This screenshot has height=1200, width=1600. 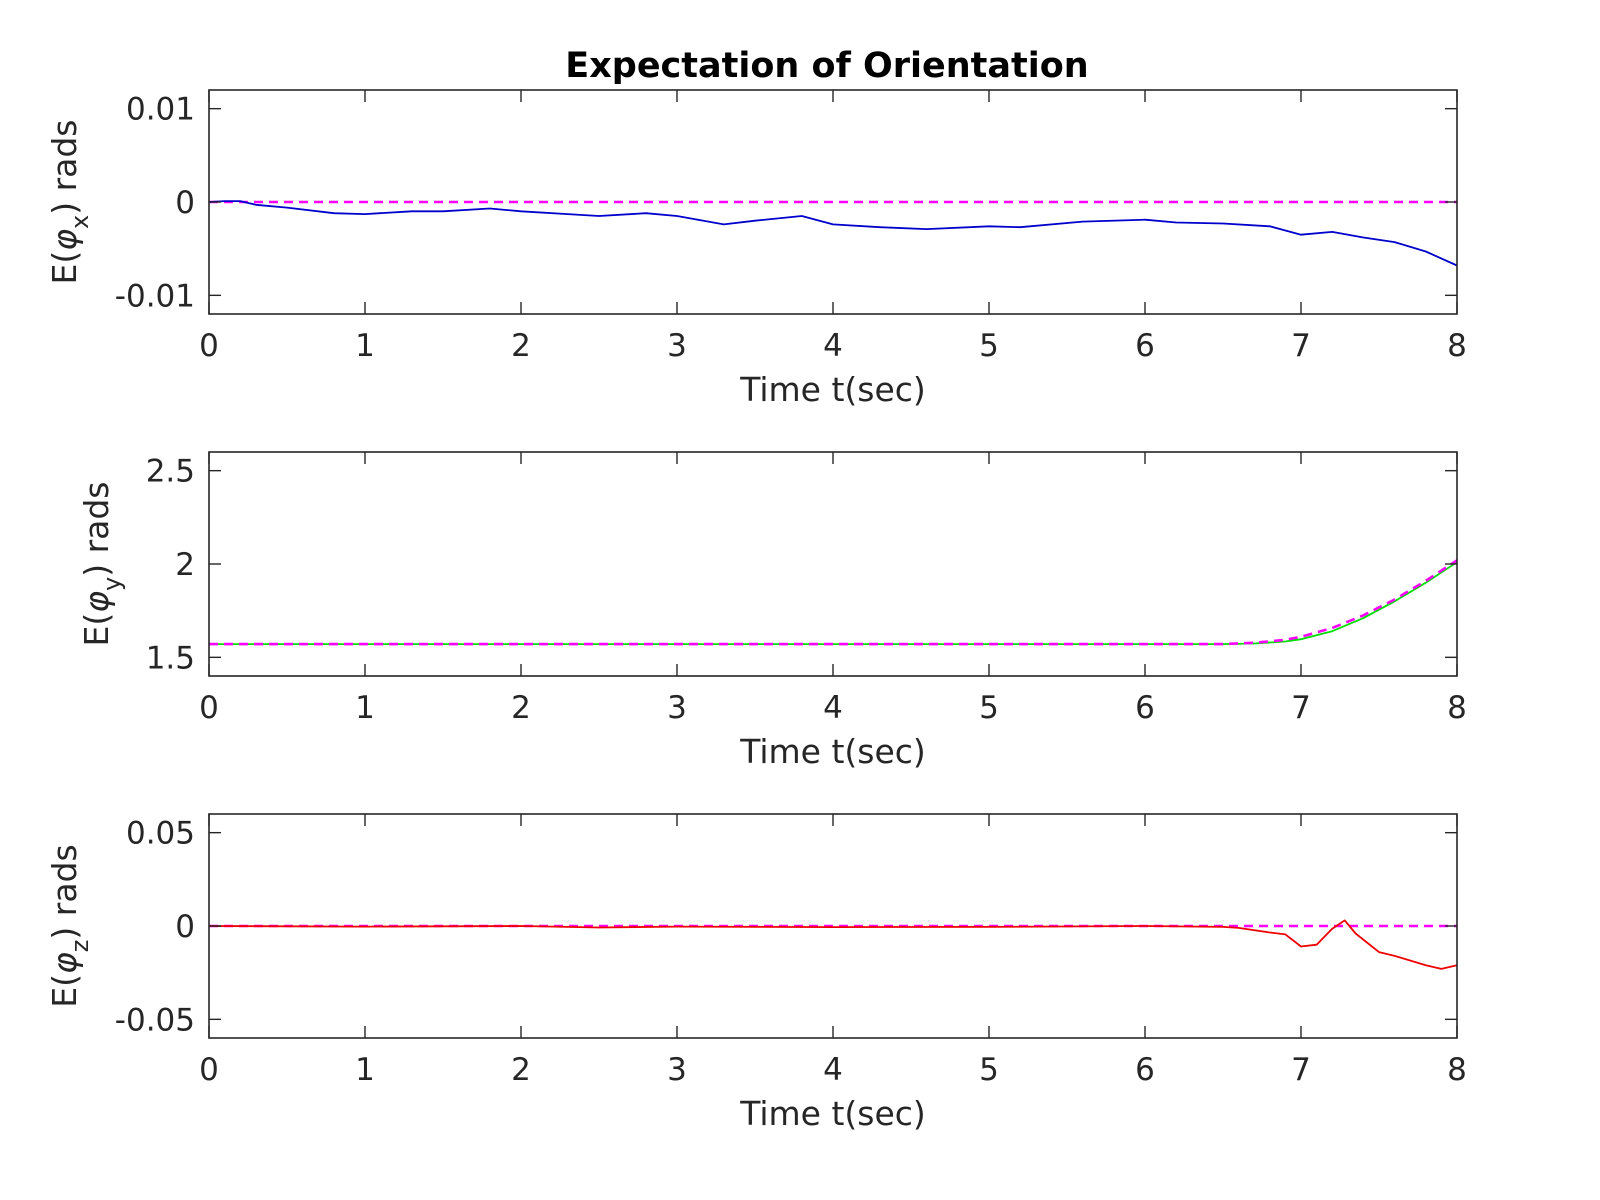 I want to click on y-tick-label: 1.5, so click(x=170, y=658).